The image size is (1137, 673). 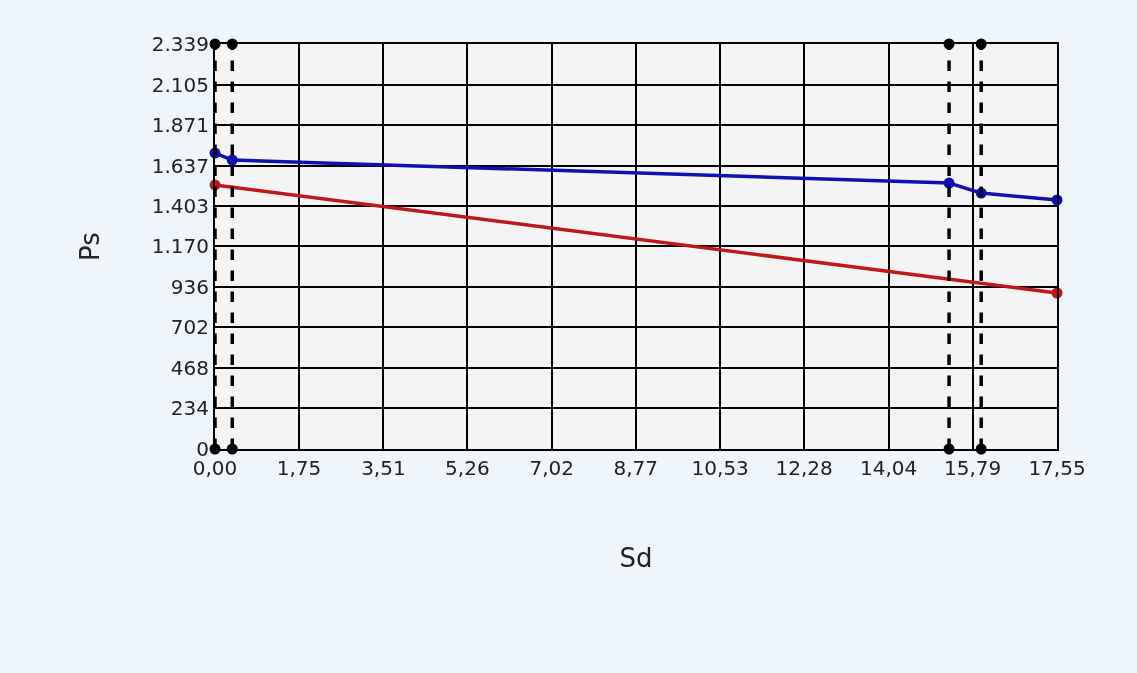 I want to click on y-tick-label: 2.339, so click(x=180, y=44).